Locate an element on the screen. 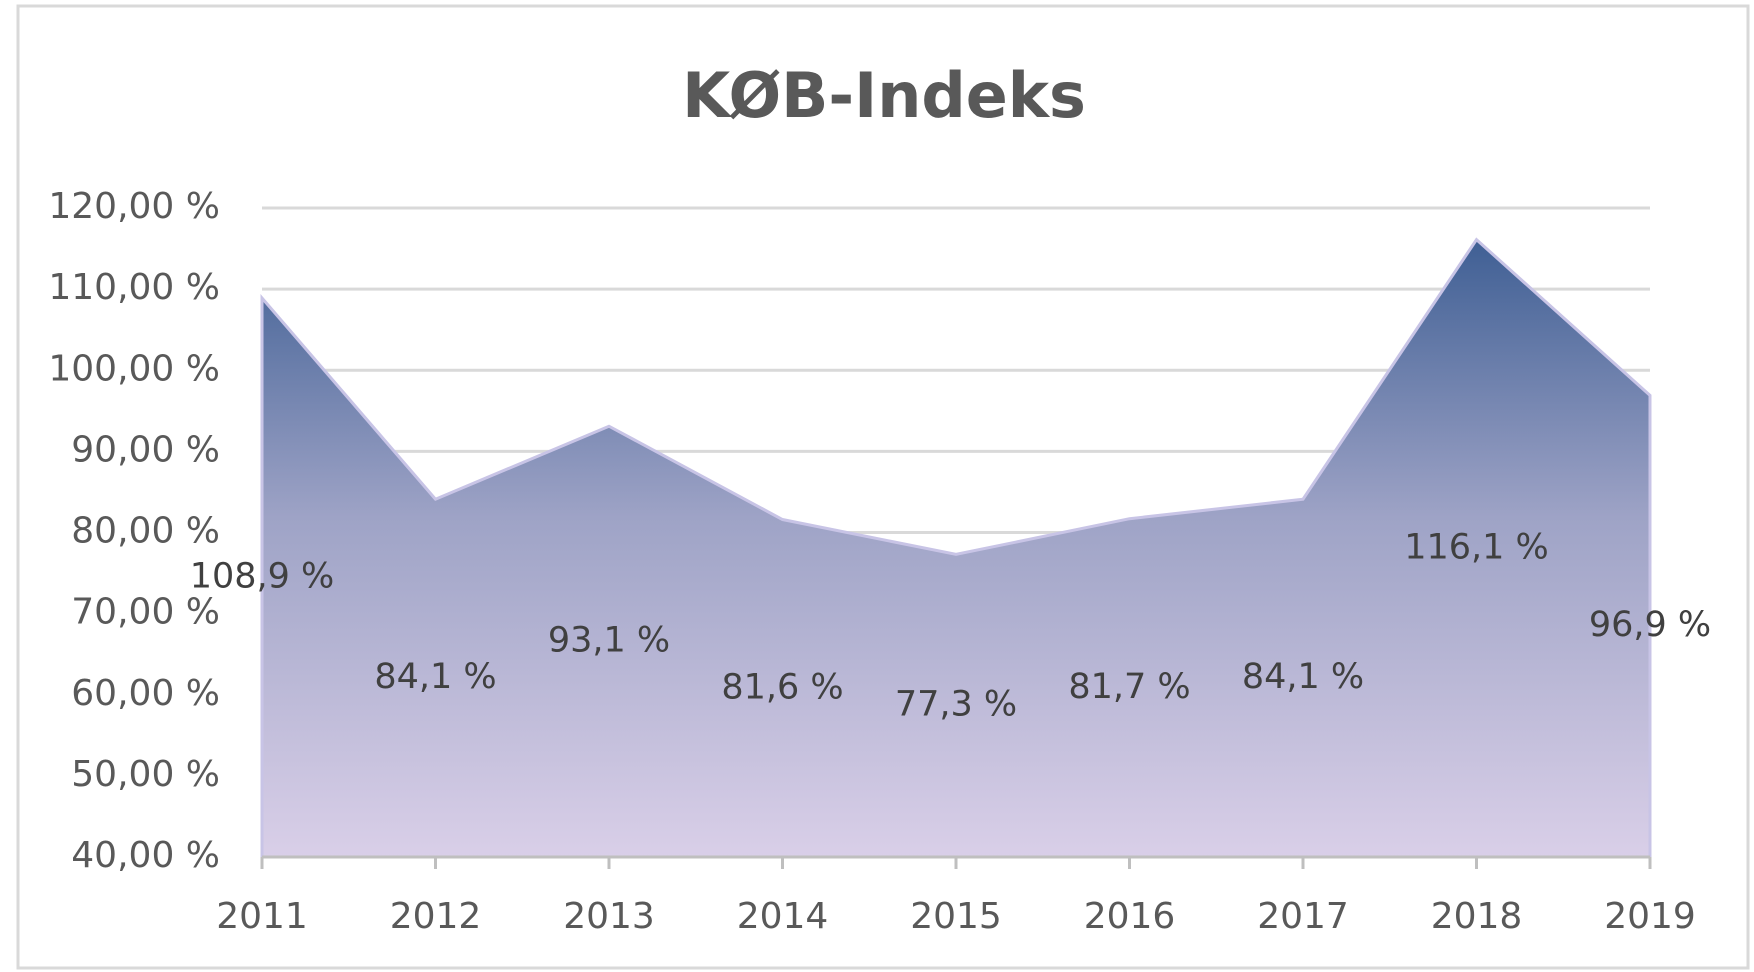 Image resolution: width=1754 pixels, height=972 pixels. data-label: 81,7 % is located at coordinates (1129, 687).